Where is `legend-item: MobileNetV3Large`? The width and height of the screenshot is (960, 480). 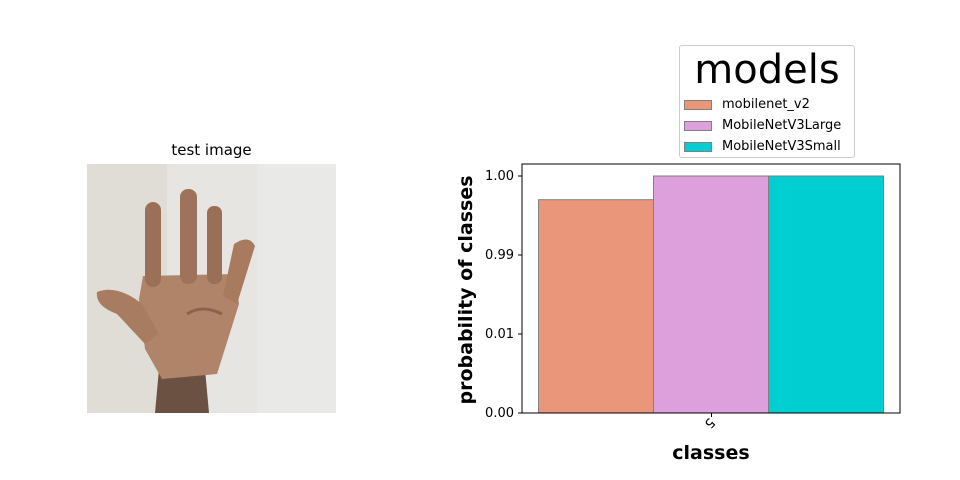
legend-item: MobileNetV3Large is located at coordinates (762, 126).